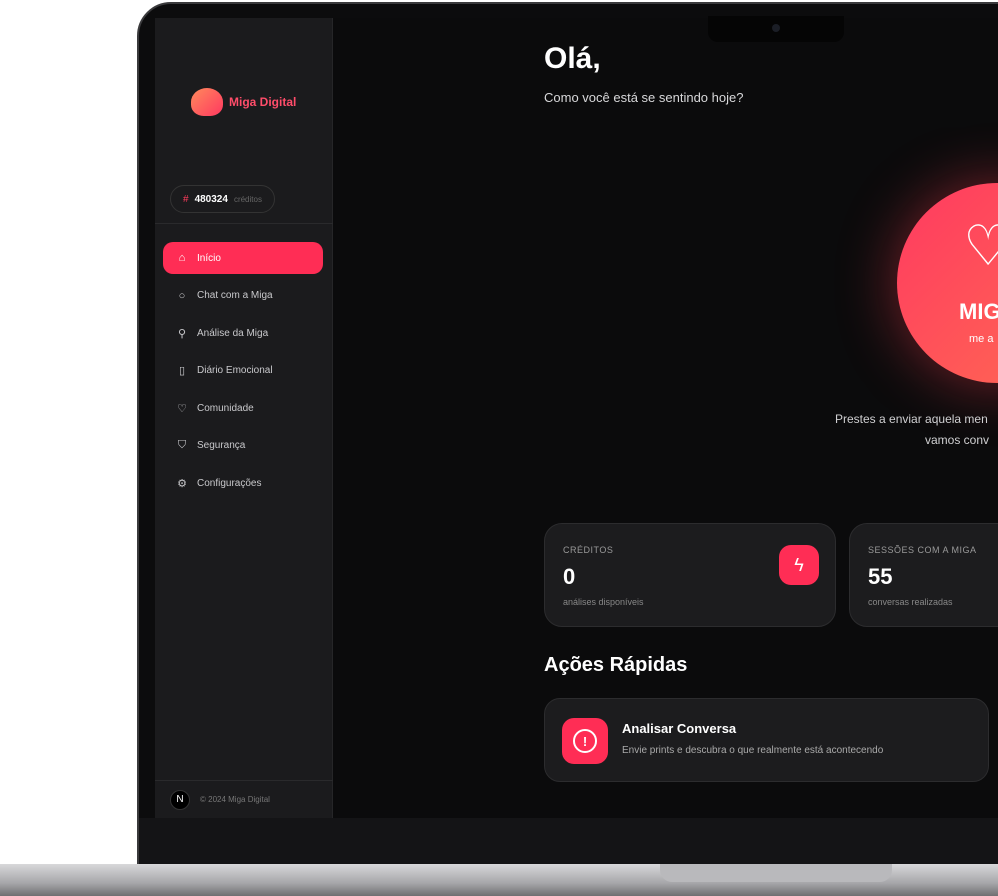 This screenshot has height=896, width=998. What do you see at coordinates (235, 296) in the screenshot?
I see `sidebar-item-label: Chat com a Miga` at bounding box center [235, 296].